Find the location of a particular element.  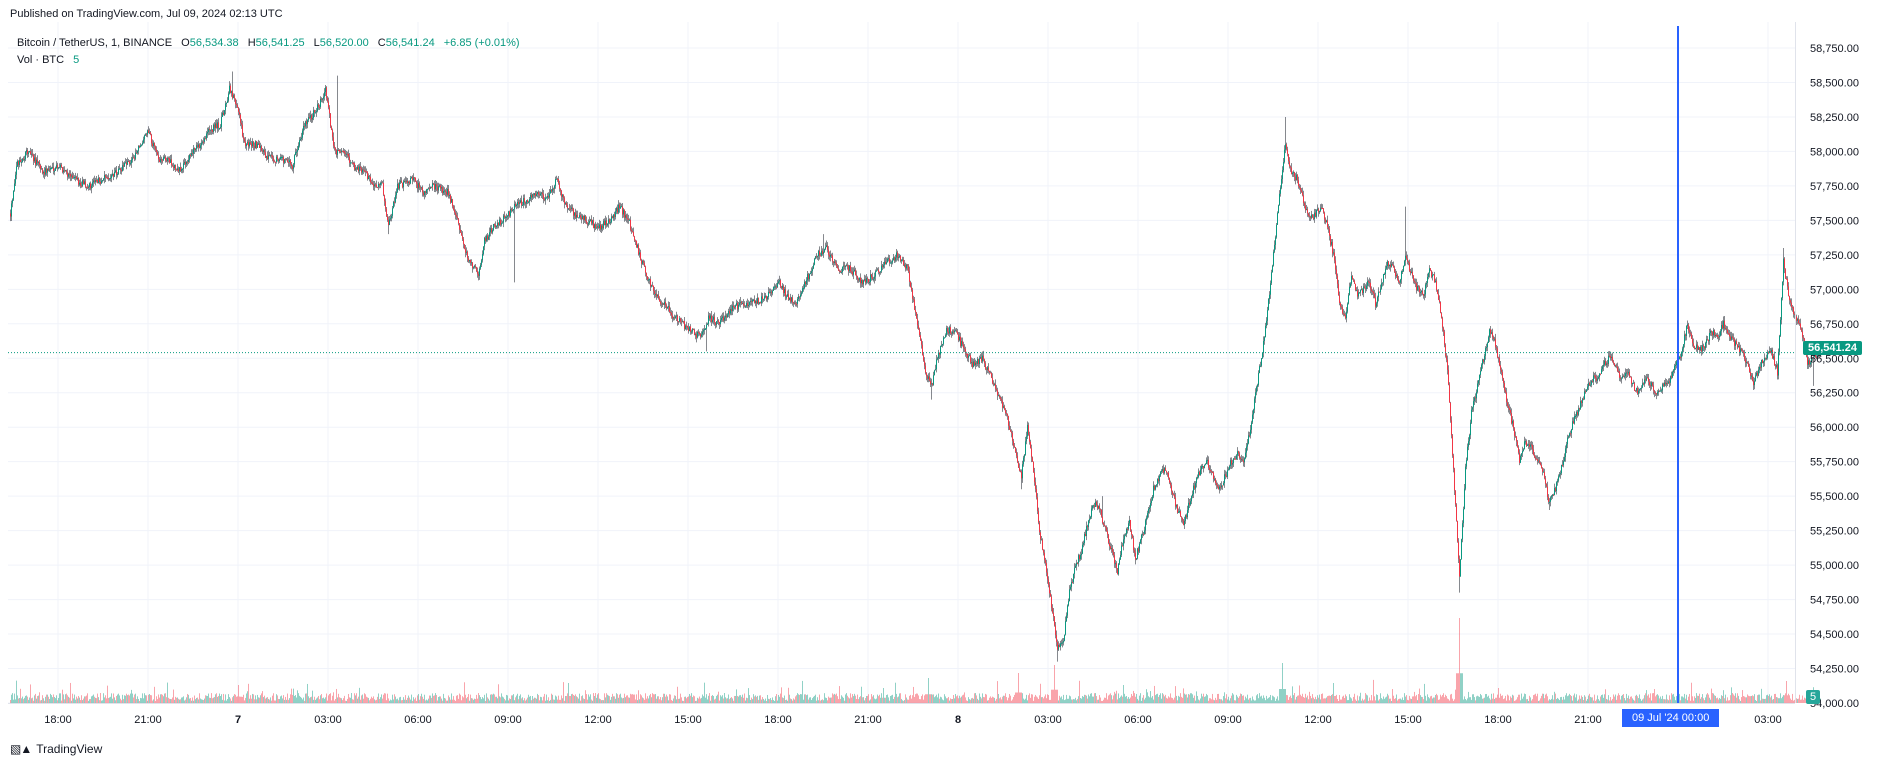

volume-value: 5 is located at coordinates (76, 60).